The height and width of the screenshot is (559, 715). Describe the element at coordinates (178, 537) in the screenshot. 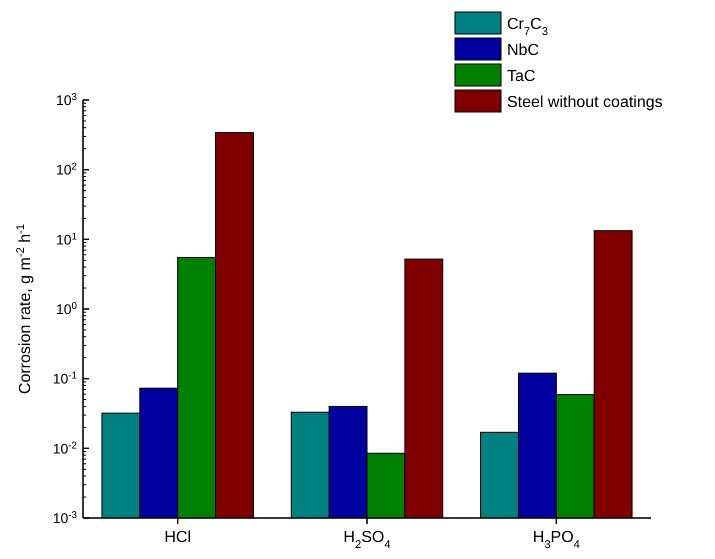

I see `x-tick-label: HCl` at that location.